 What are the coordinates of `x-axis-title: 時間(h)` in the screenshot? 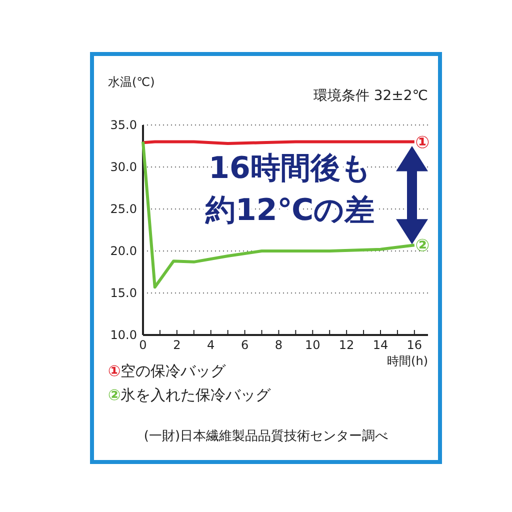 It's located at (407, 361).